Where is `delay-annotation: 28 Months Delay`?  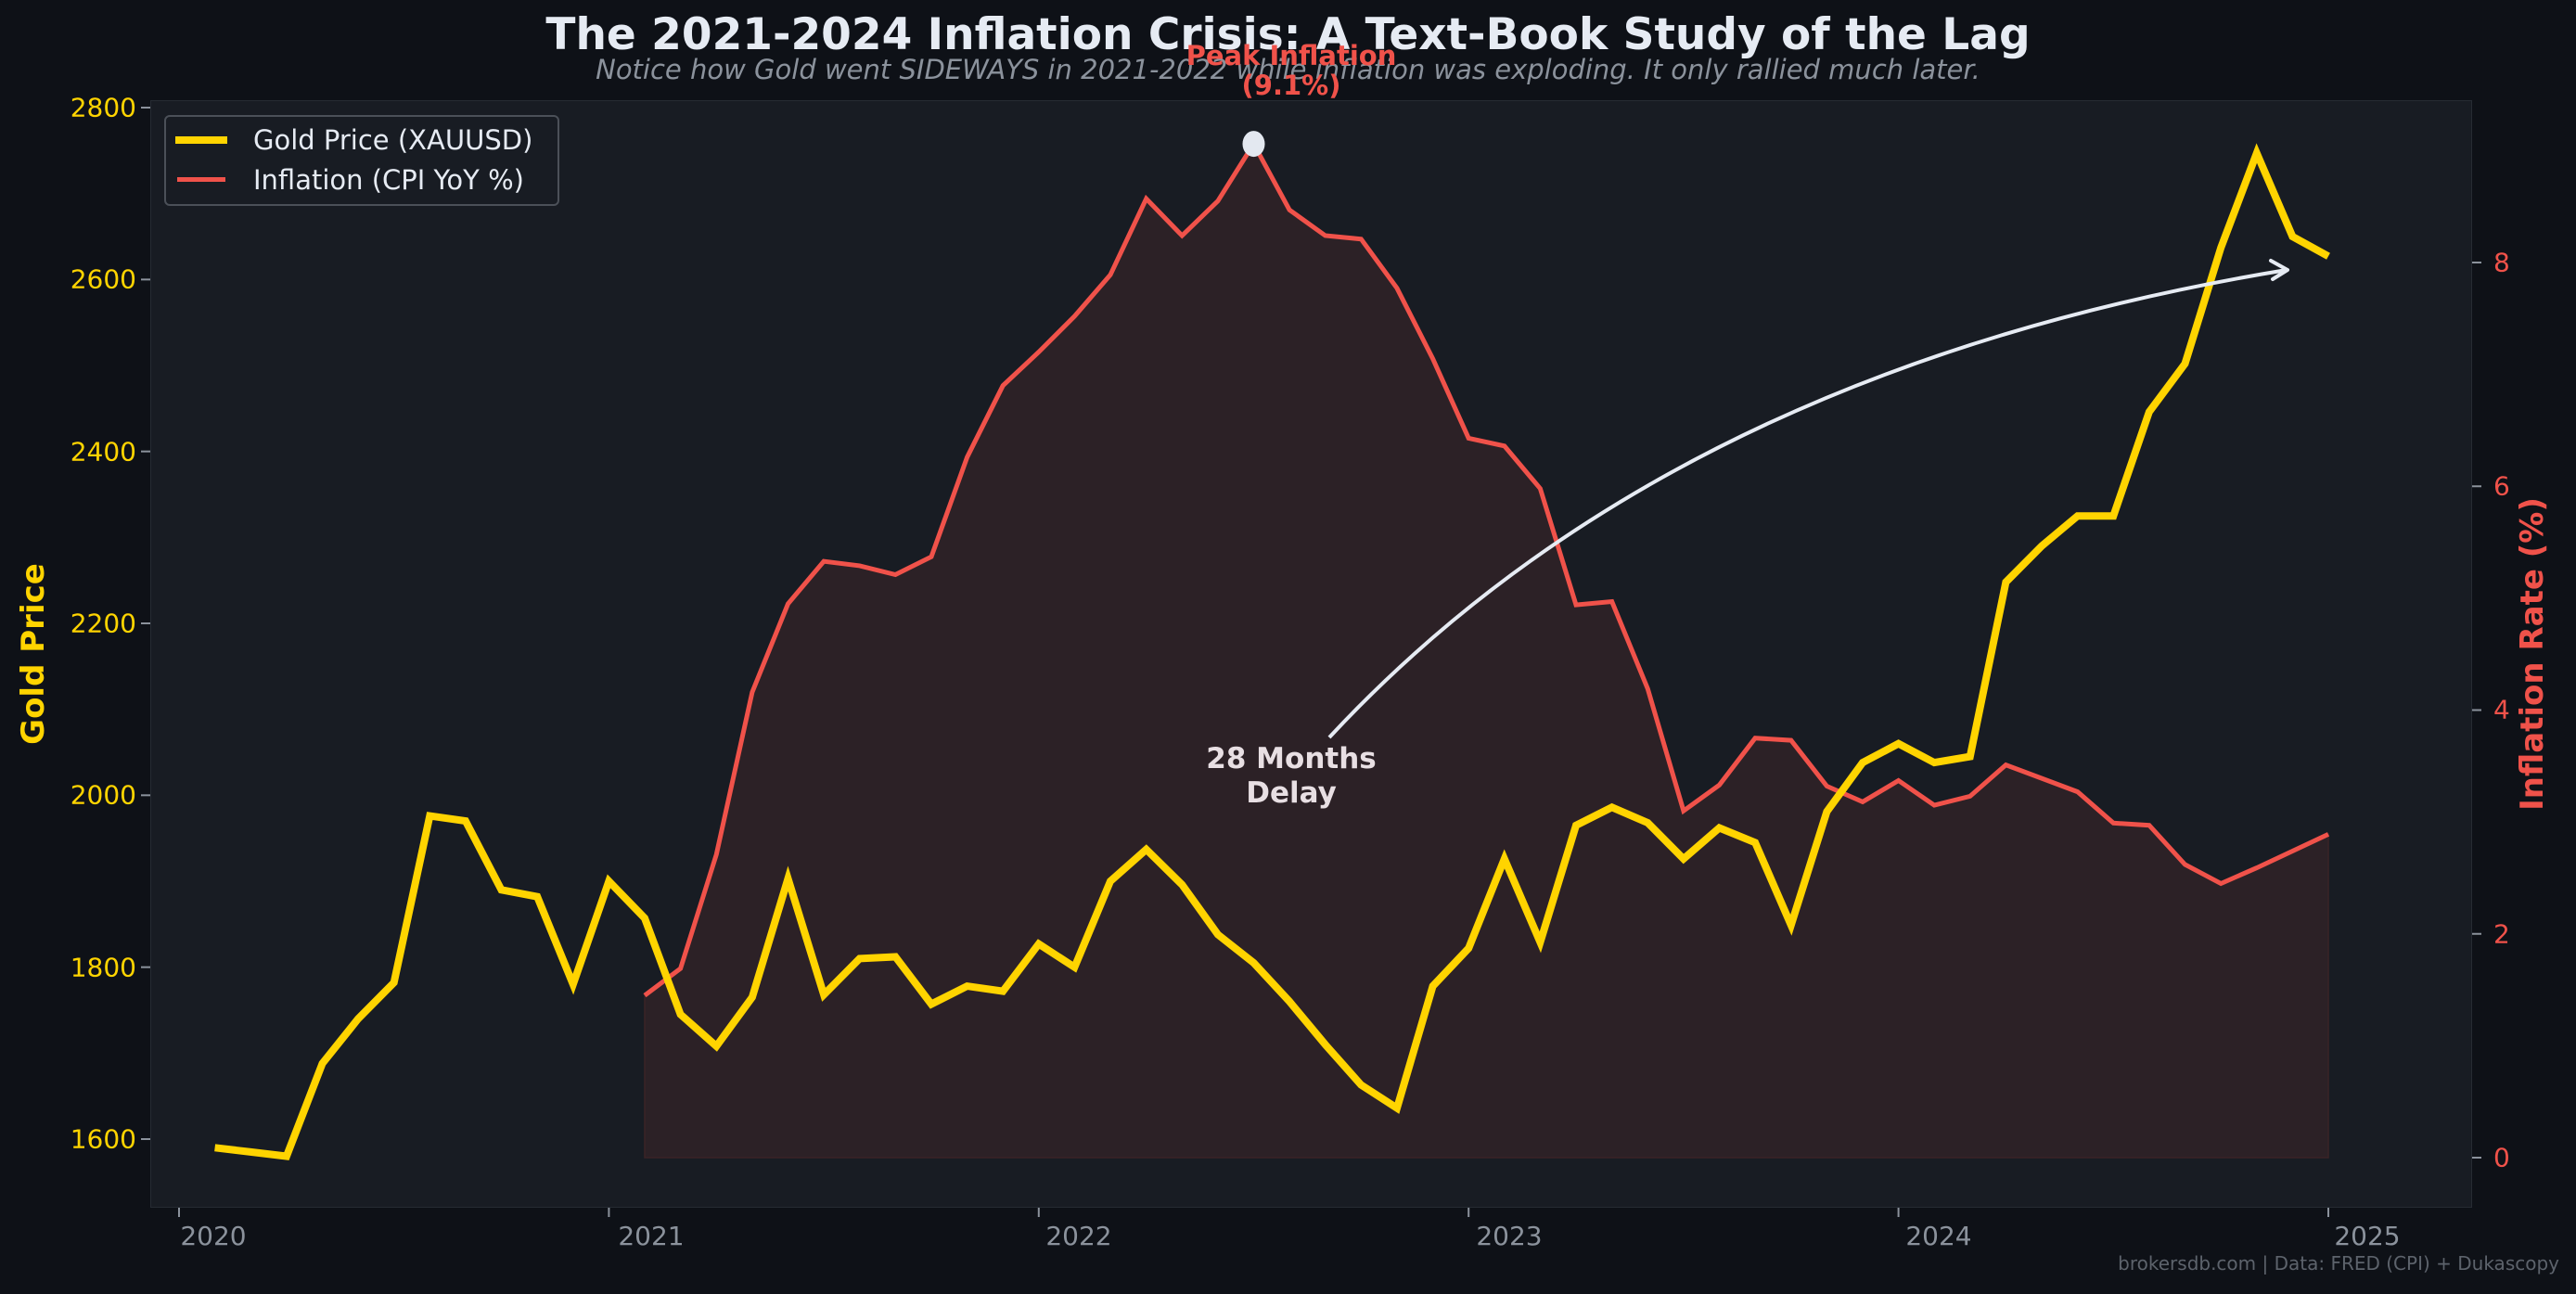
delay-annotation: 28 Months Delay is located at coordinates (1291, 776).